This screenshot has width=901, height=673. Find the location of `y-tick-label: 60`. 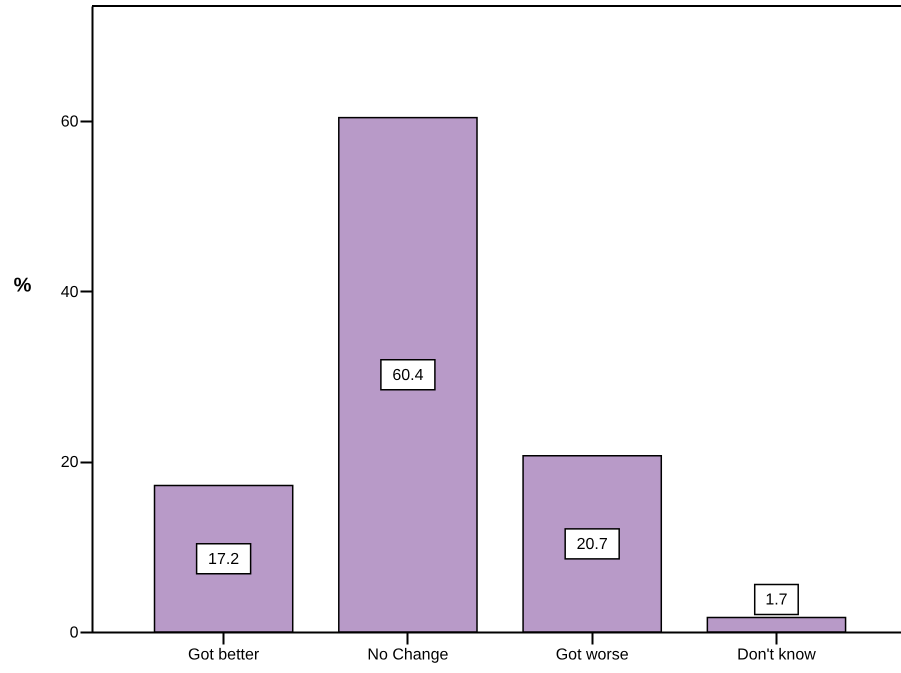

y-tick-label: 60 is located at coordinates (69, 121).